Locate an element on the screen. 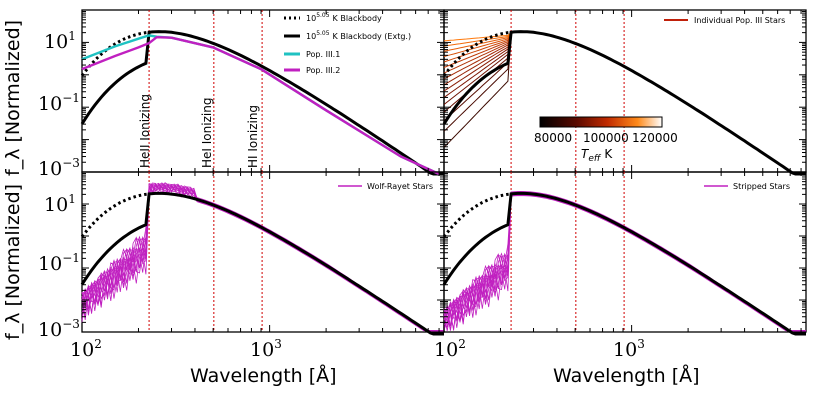 The height and width of the screenshot is (415, 830). legend-label-blackbody-extg: 105.05 K Blackbody (Extg.) is located at coordinates (358, 35).